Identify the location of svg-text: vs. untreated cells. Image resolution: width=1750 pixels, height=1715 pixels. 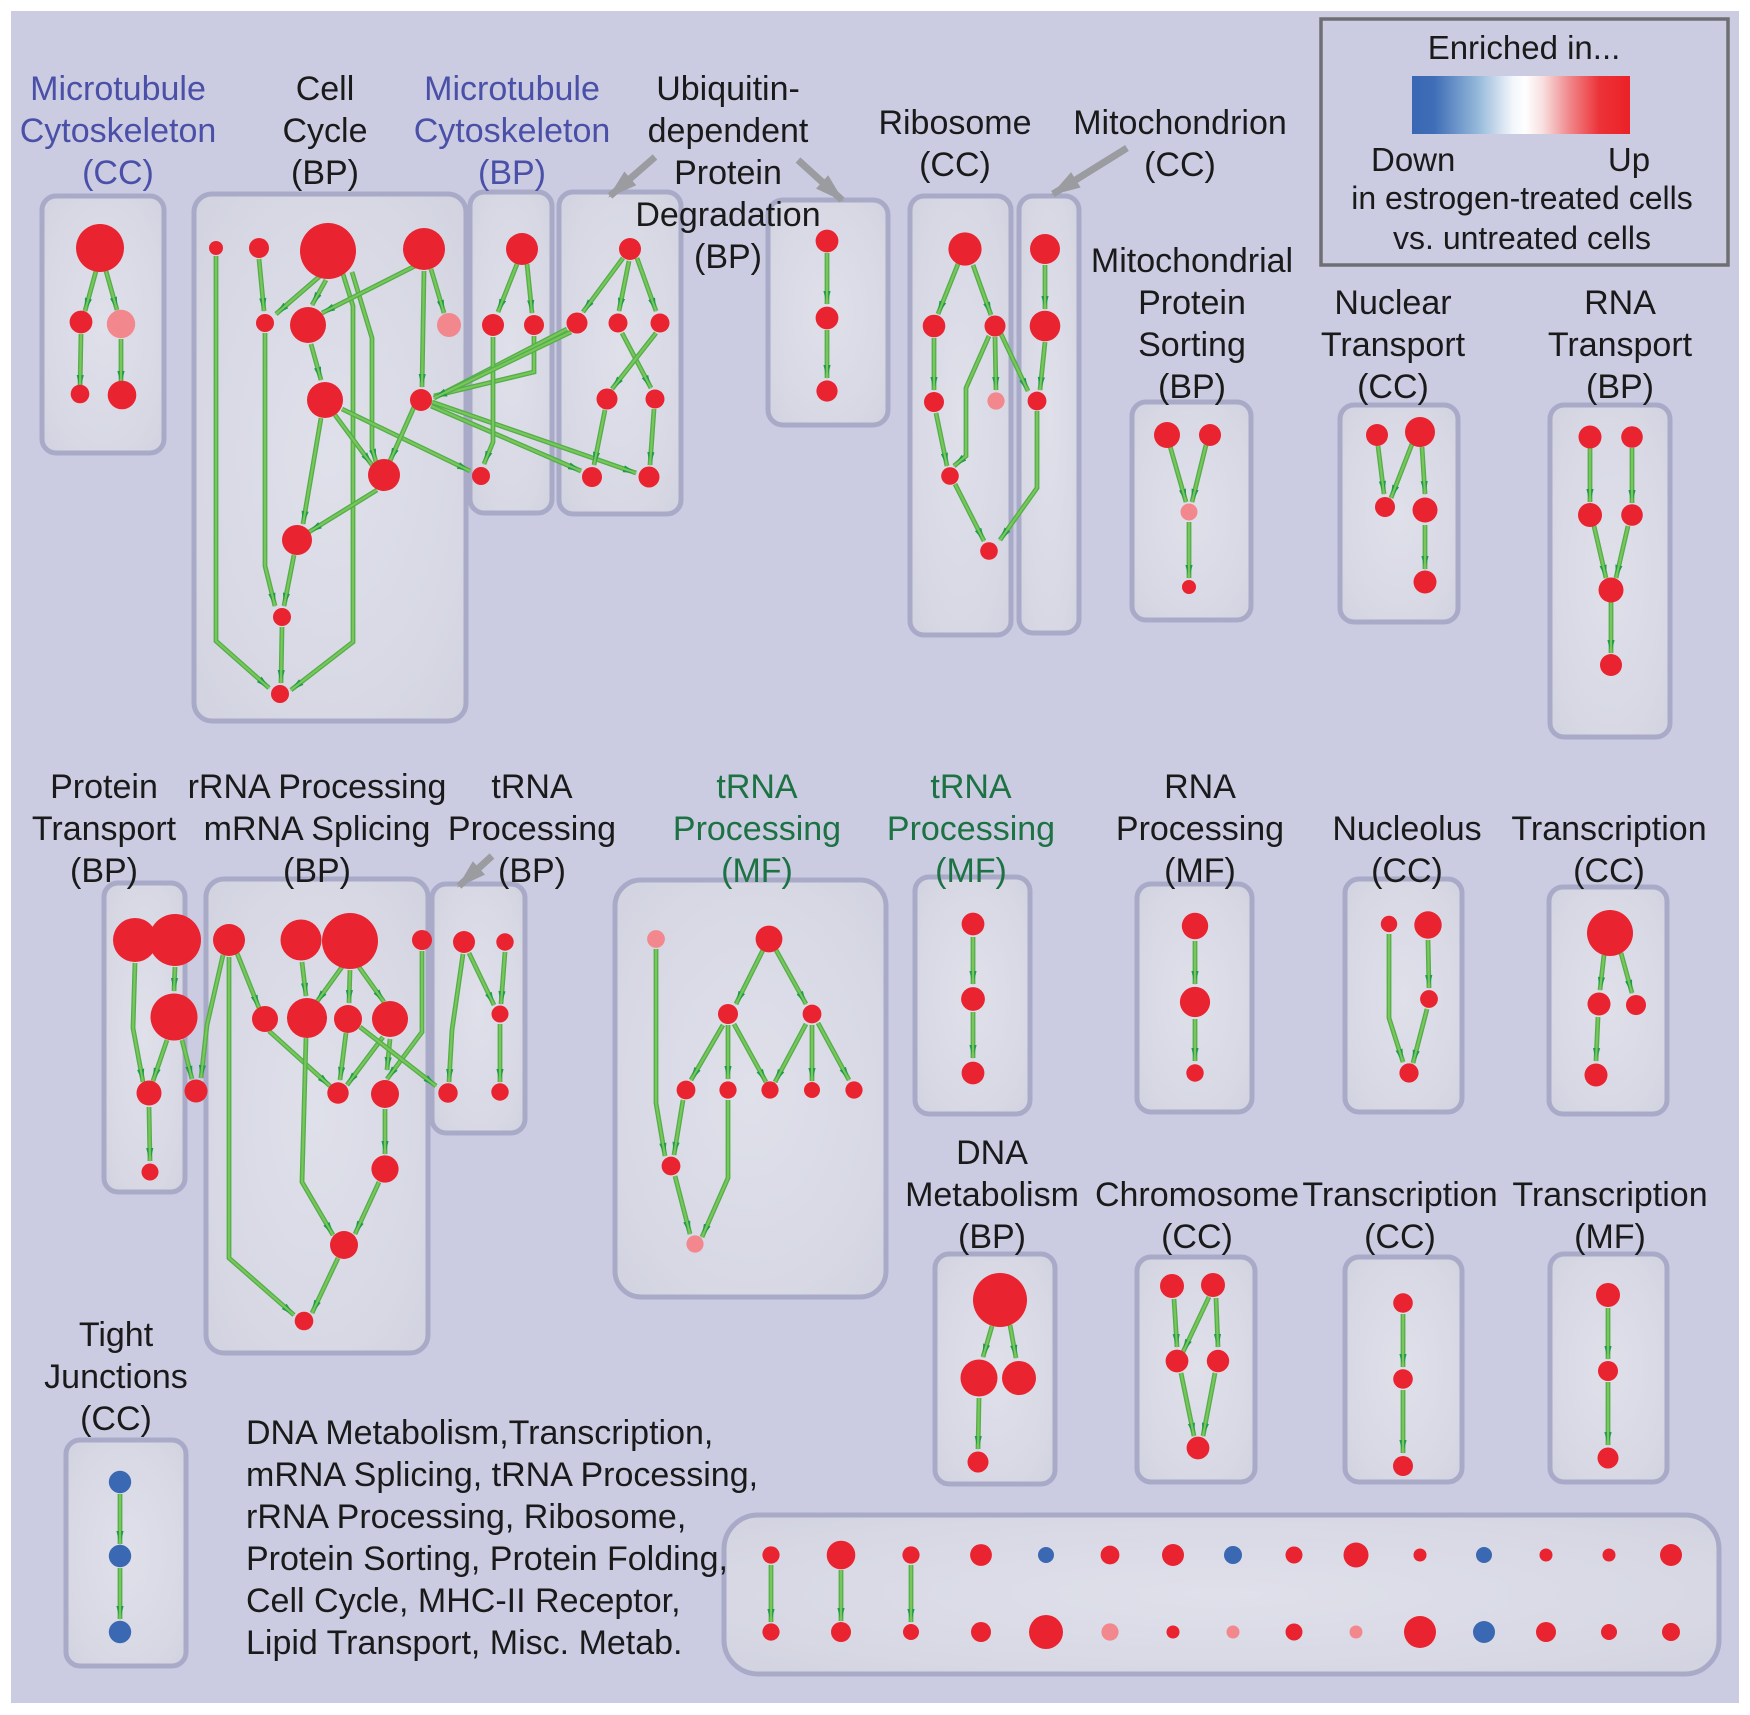
(1522, 238).